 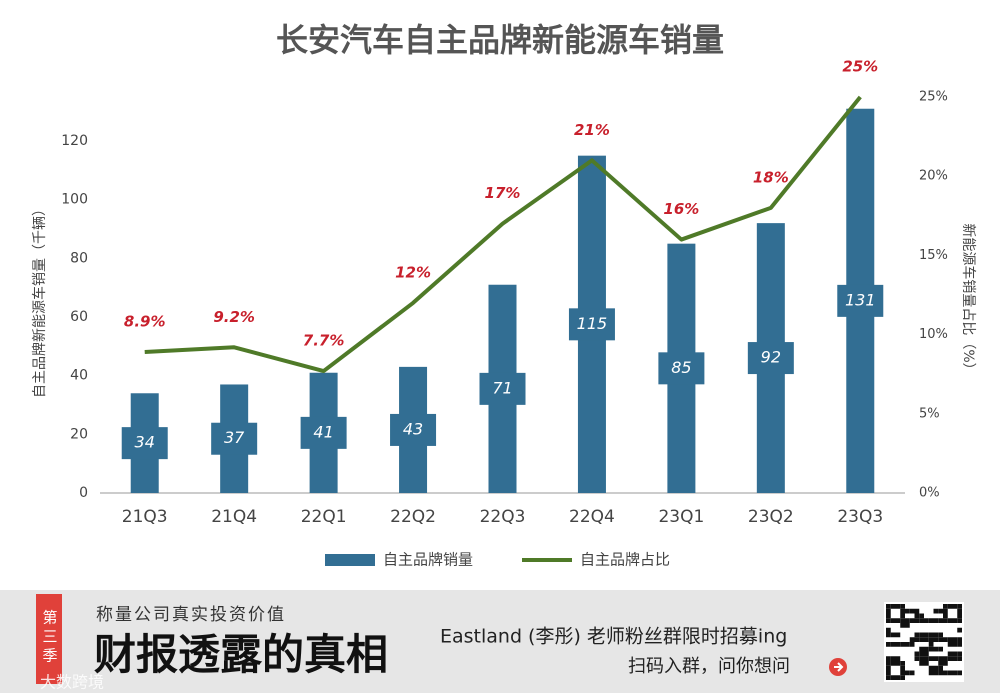 I want to click on data-label: 115, so click(x=592, y=323).